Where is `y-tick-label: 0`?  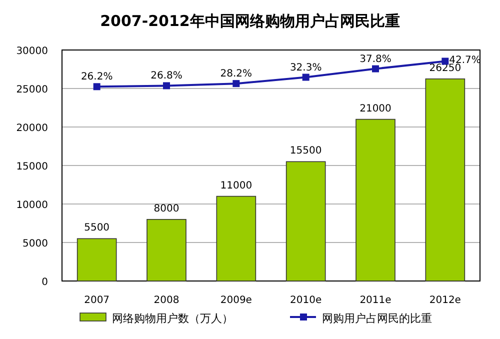 y-tick-label: 0 is located at coordinates (45, 282).